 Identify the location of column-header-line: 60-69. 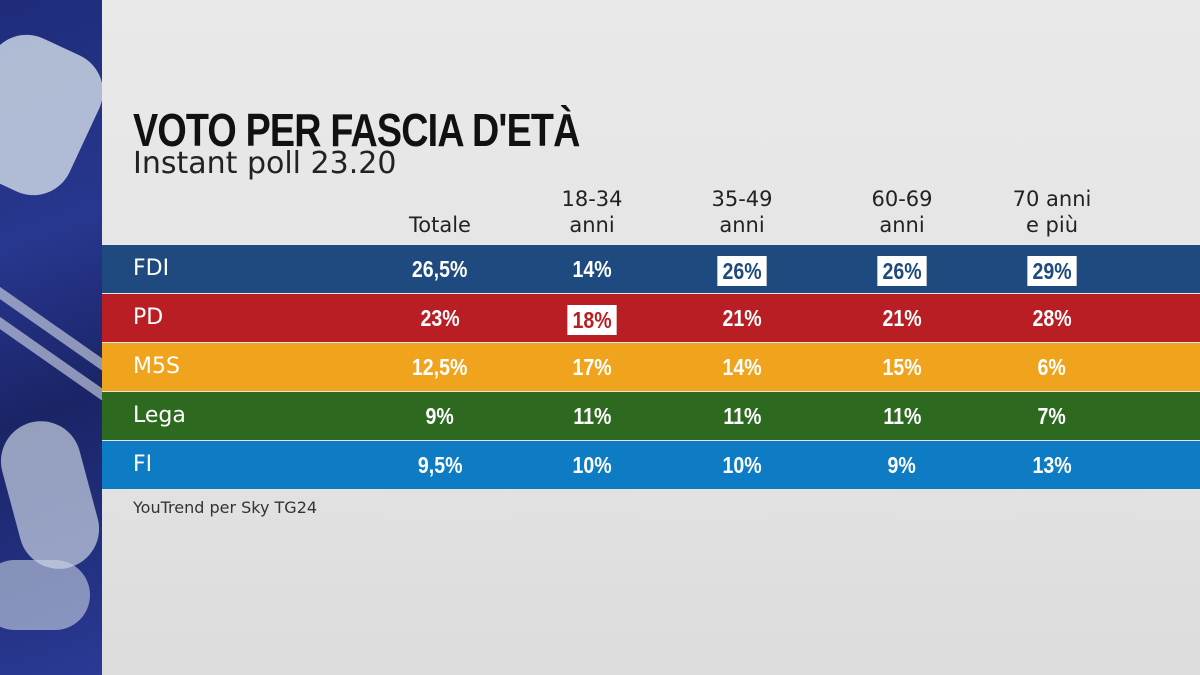
(902, 199).